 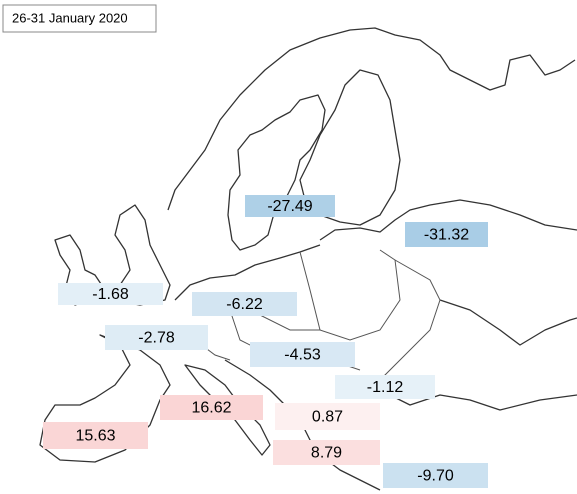 I want to click on value-label: -6.22, so click(x=244, y=304).